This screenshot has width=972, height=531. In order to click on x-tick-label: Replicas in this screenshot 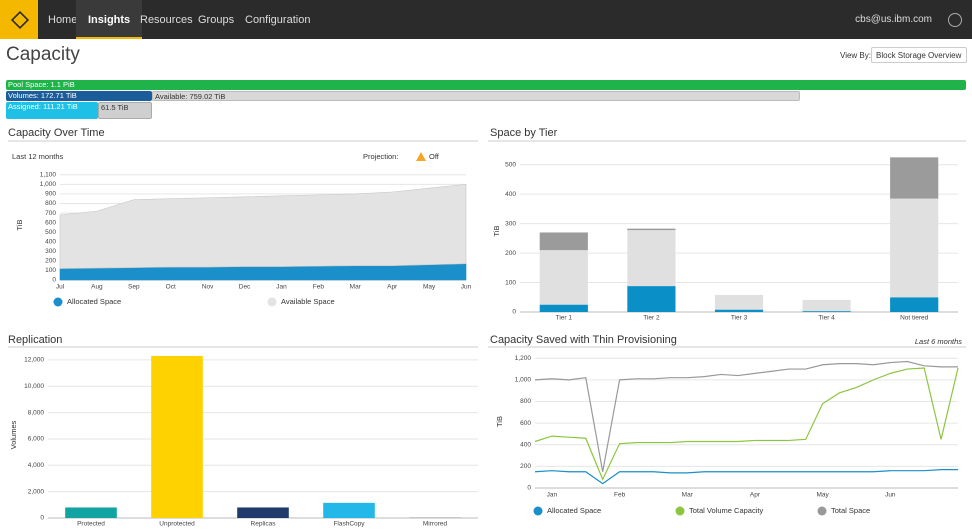, I will do `click(264, 524)`.